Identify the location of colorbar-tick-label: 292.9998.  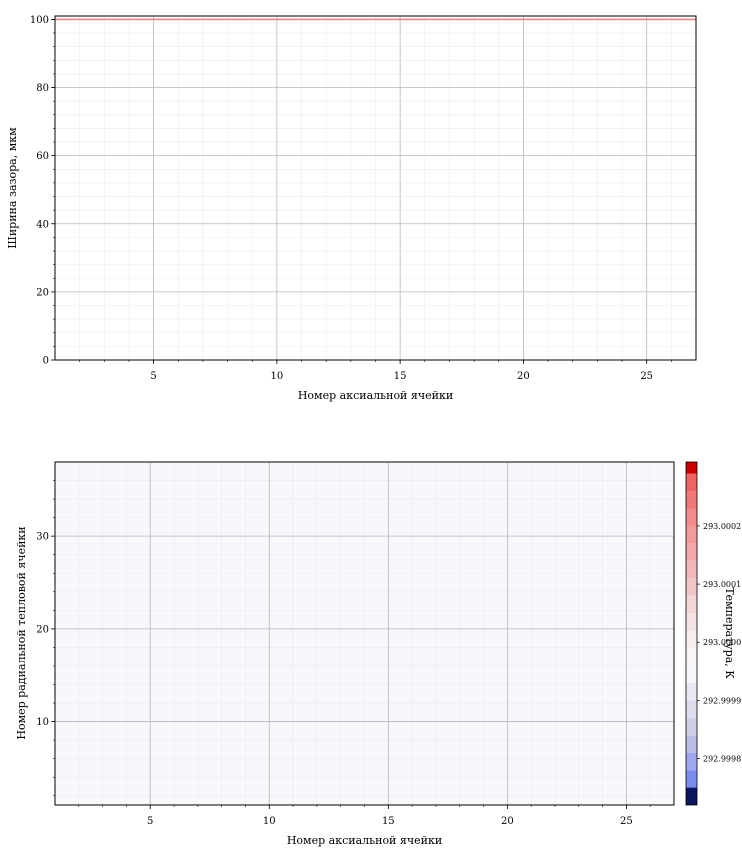
(722, 758).